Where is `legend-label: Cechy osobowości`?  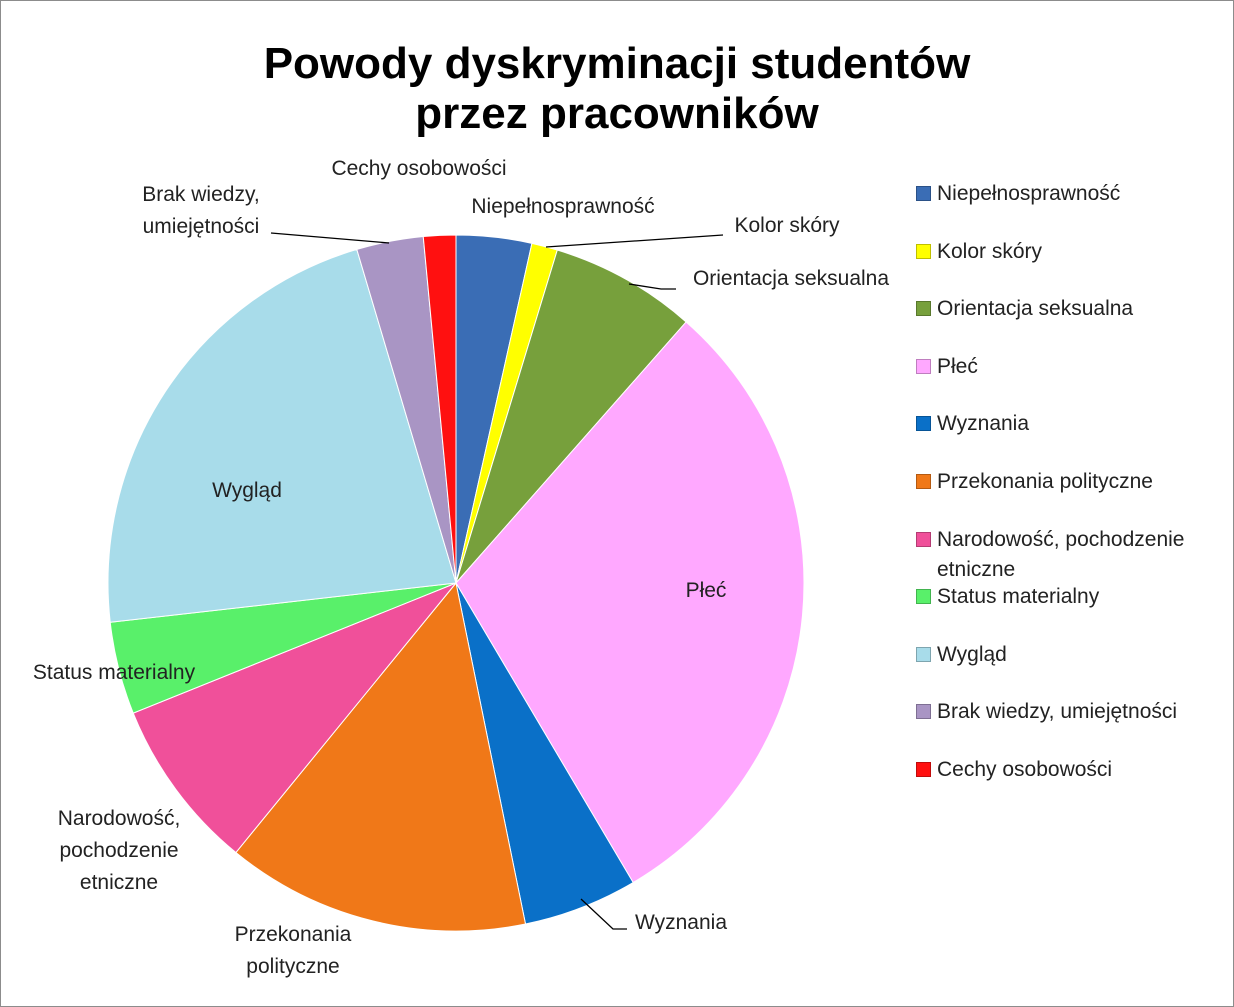 legend-label: Cechy osobowości is located at coordinates (1025, 769).